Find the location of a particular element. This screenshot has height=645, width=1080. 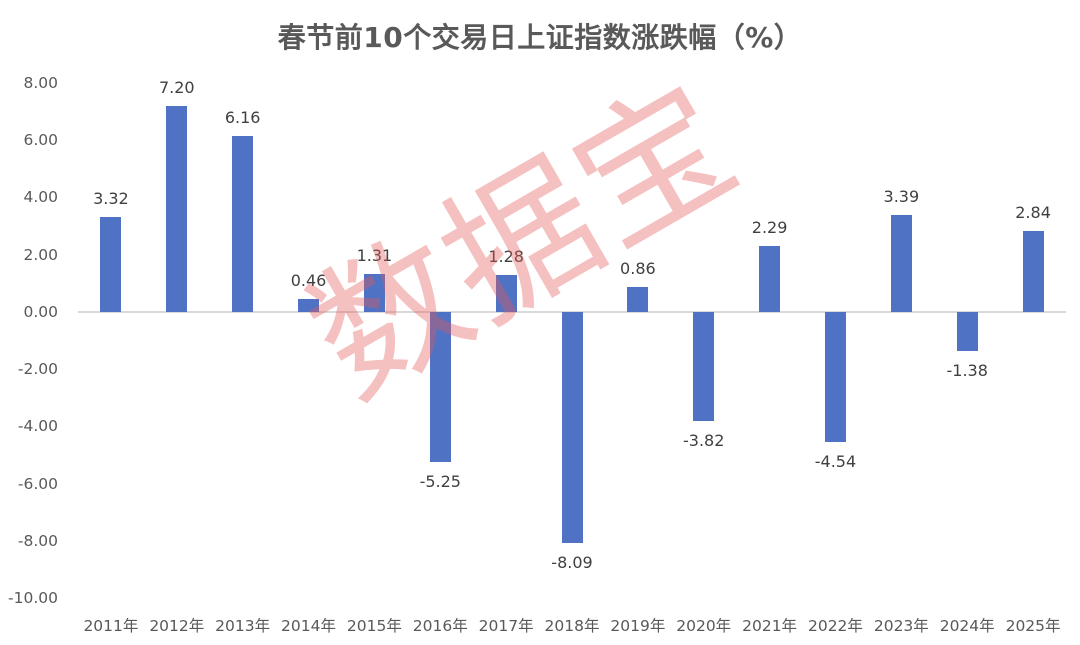

bar-2023 is located at coordinates (901, 263).